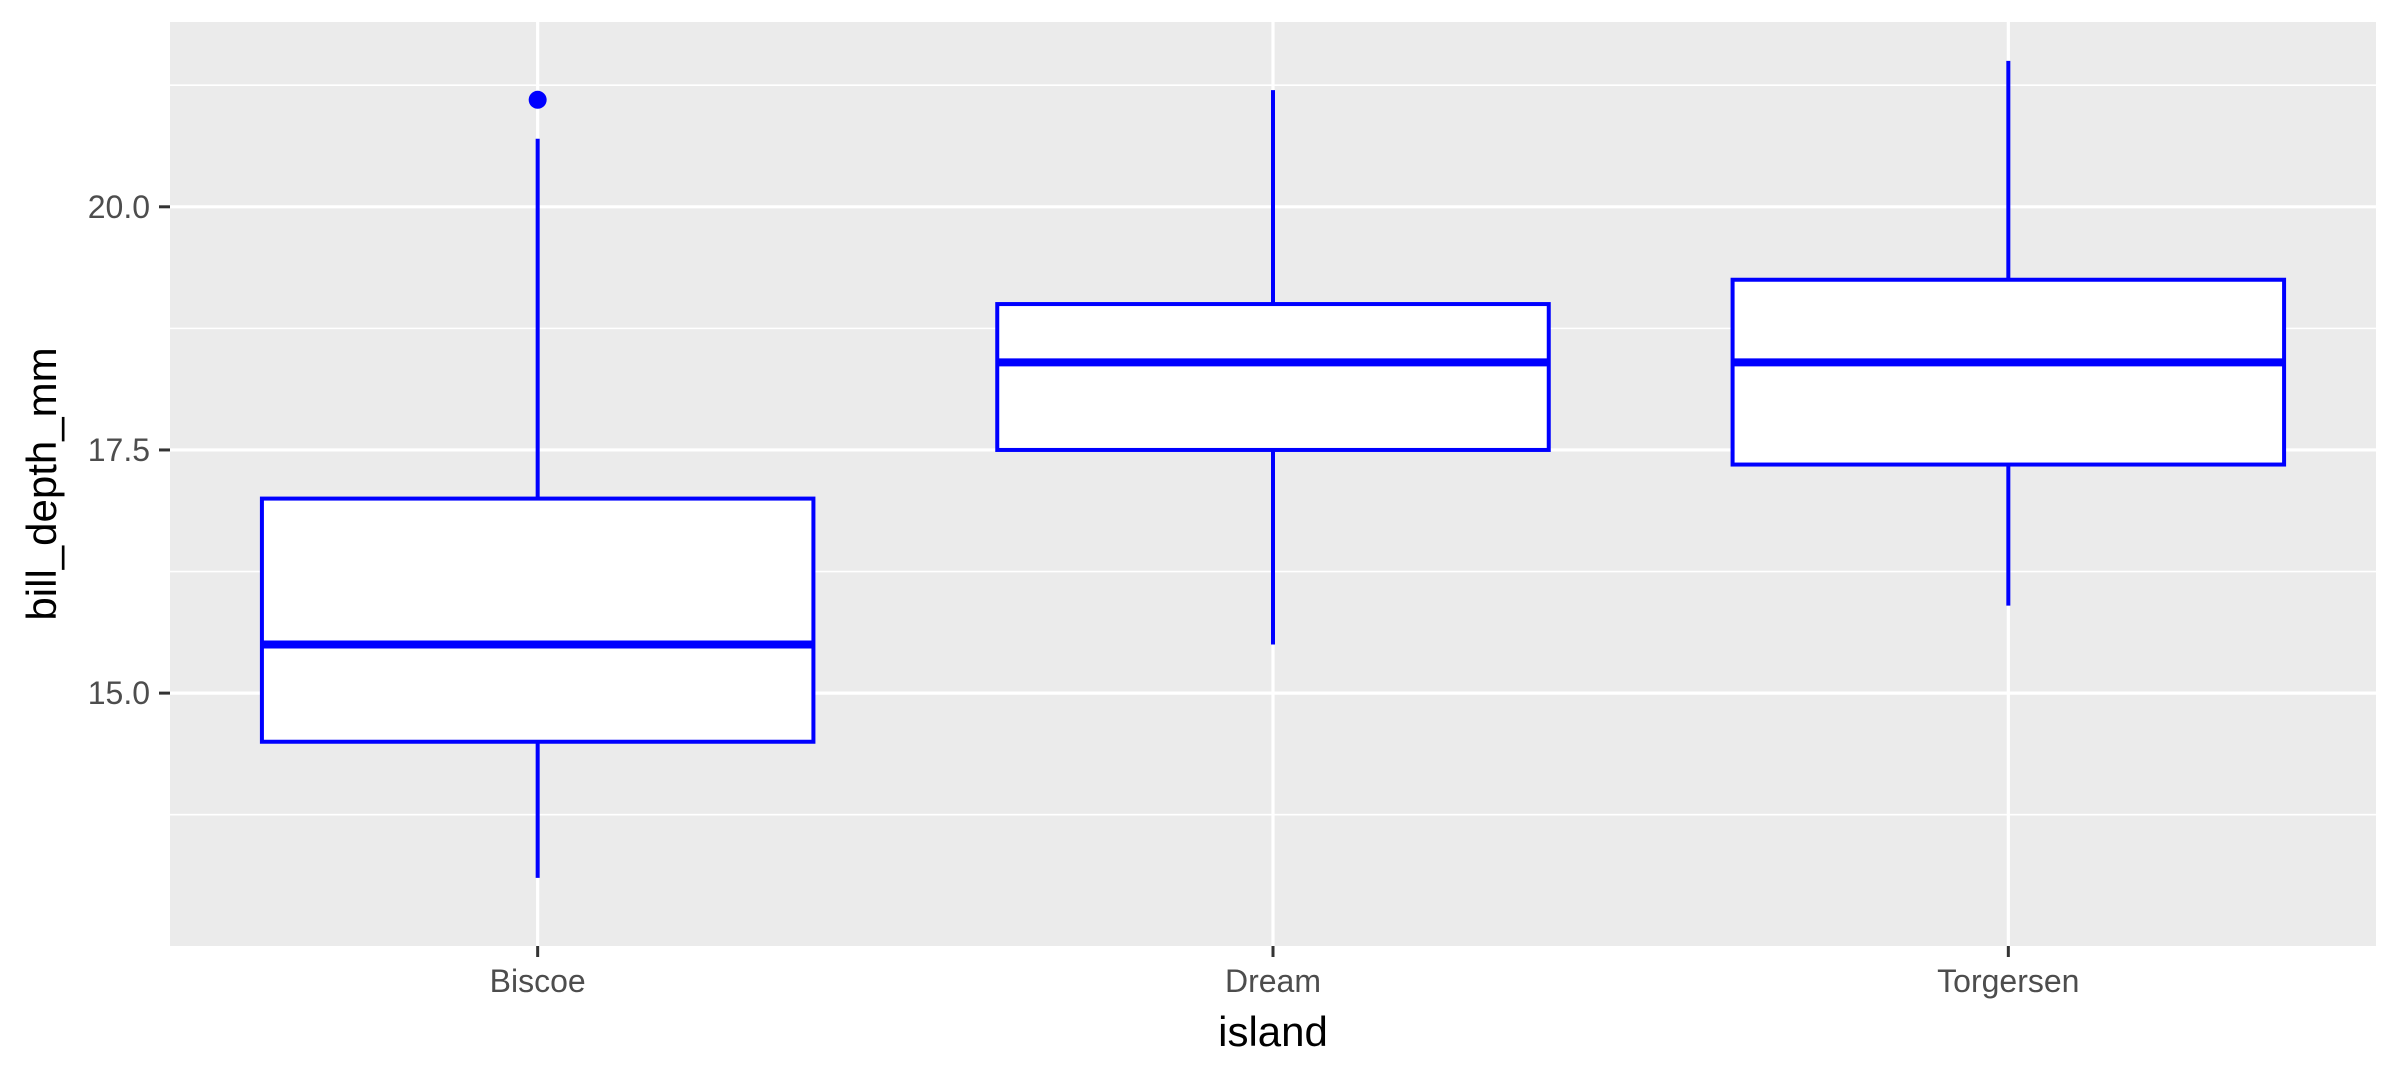  I want to click on outlier-point, so click(537, 99).